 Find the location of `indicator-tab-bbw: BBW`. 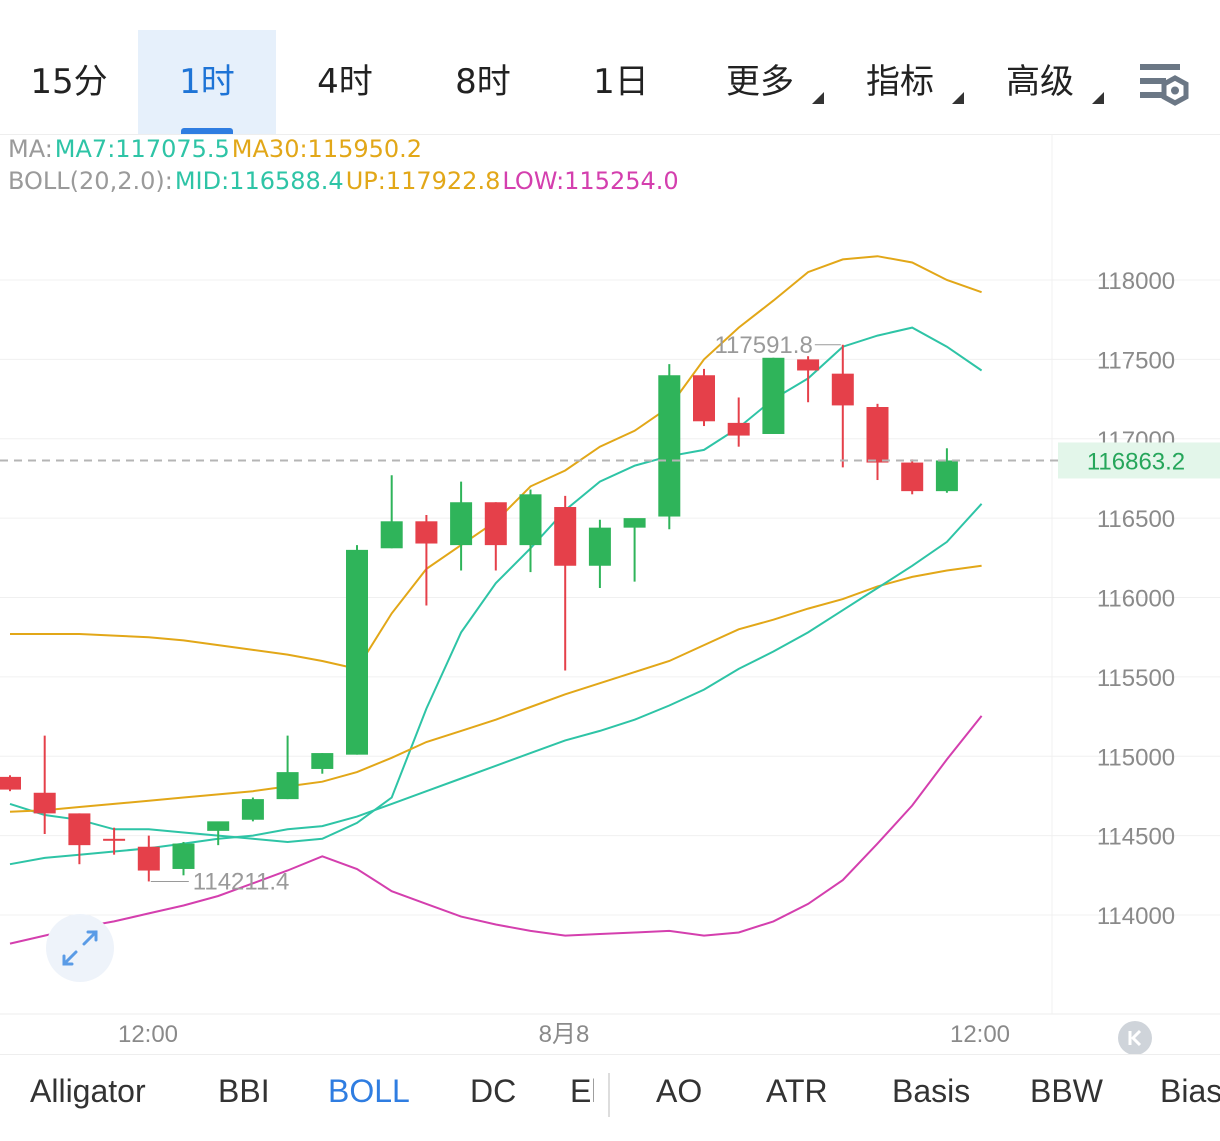

indicator-tab-bbw: BBW is located at coordinates (1066, 1091).